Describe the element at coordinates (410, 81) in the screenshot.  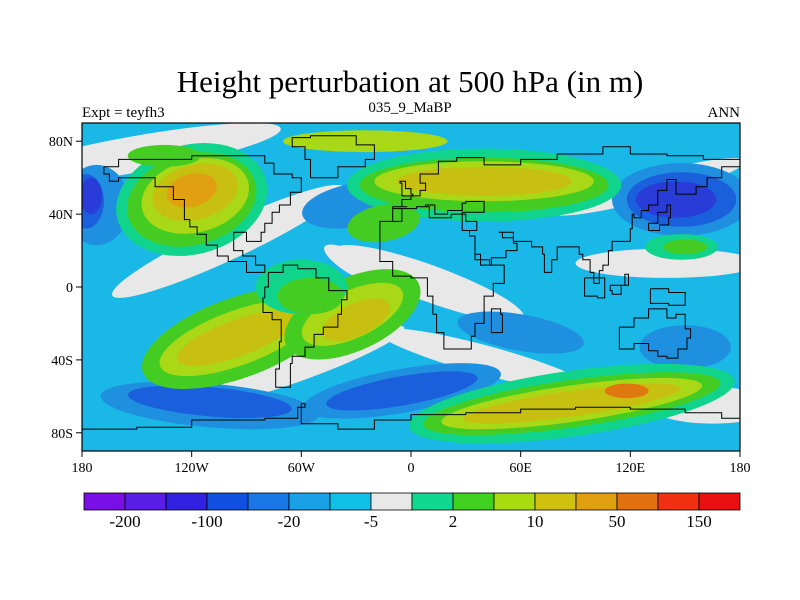
I see `chart-title: Height perturbation at 500 hPa (in m)` at that location.